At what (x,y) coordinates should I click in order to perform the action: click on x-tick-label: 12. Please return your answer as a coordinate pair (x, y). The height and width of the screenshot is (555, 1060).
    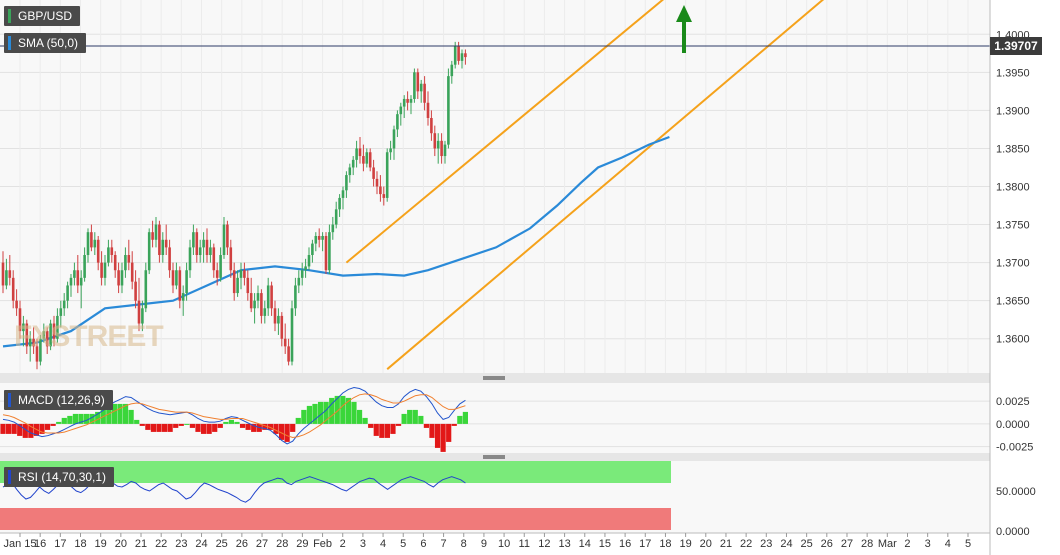
    Looking at the image, I should click on (544, 544).